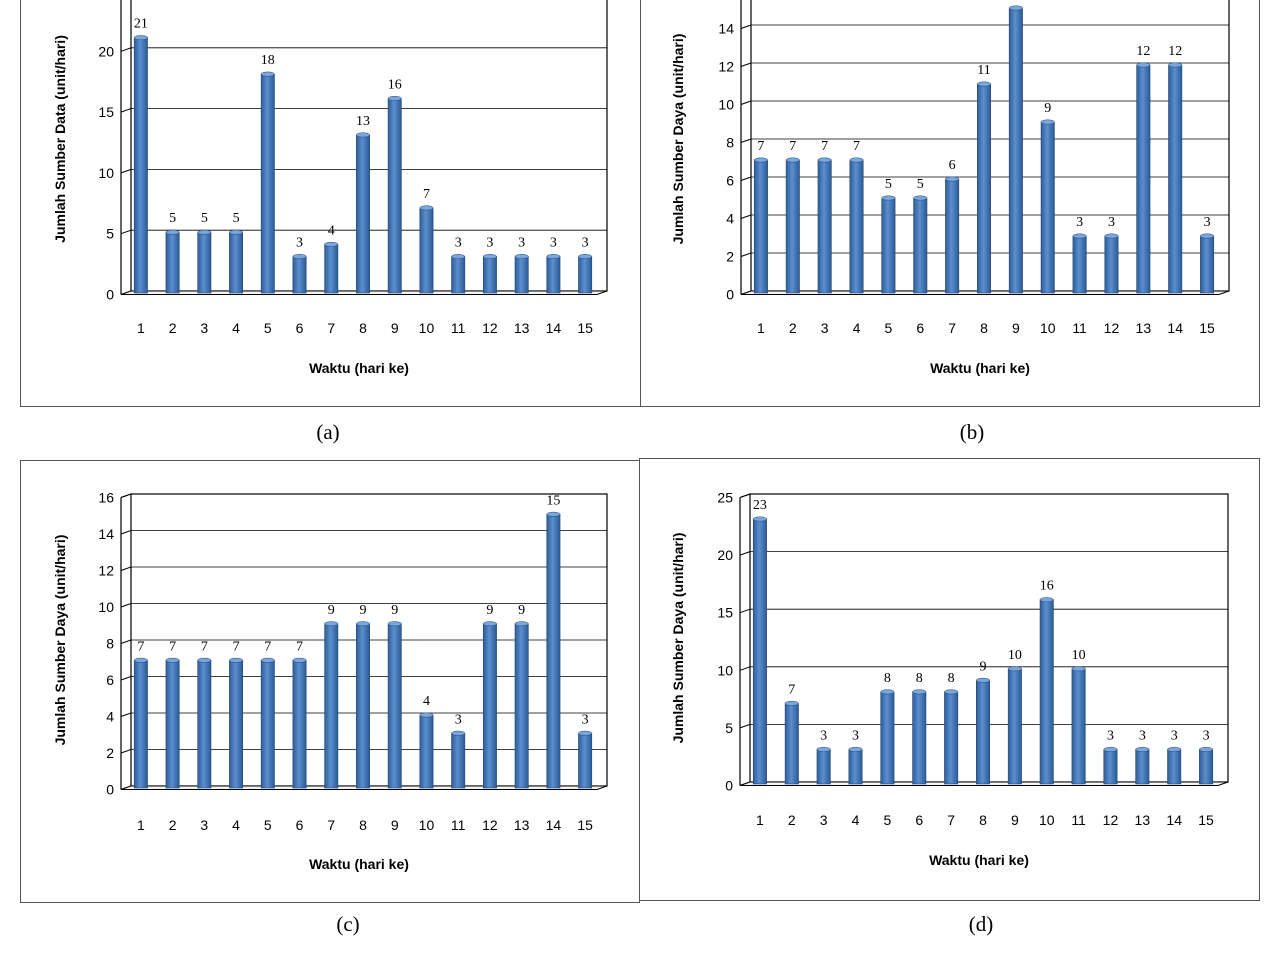  Describe the element at coordinates (106, 498) in the screenshot. I see `y-tick-label: 16` at that location.